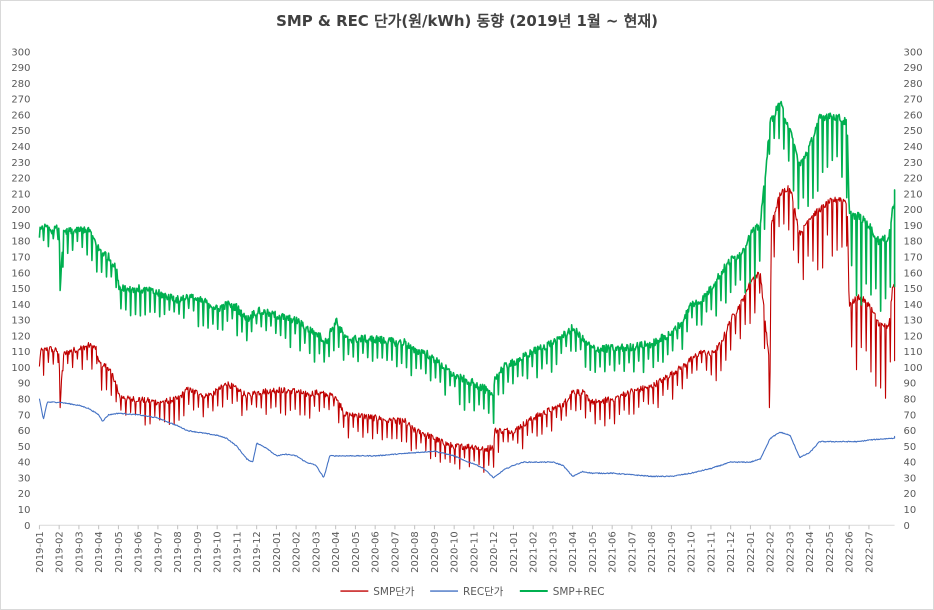 Image resolution: width=934 pixels, height=610 pixels. What do you see at coordinates (652, 552) in the screenshot?
I see `x-tick-label: 2021-08` at bounding box center [652, 552].